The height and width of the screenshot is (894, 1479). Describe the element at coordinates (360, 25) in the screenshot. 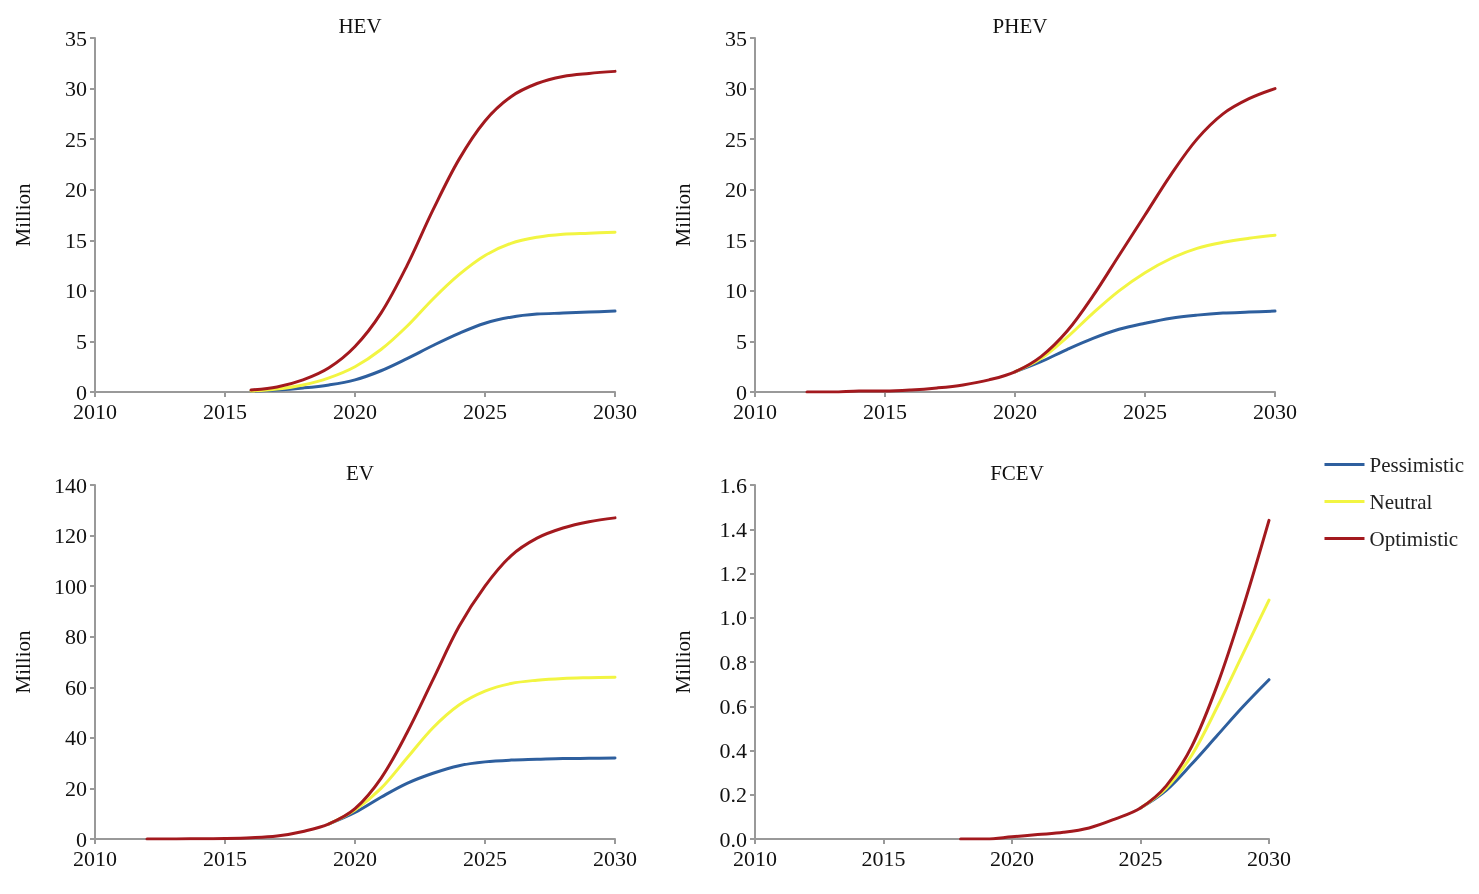

I see `chart-title: HEV` at that location.